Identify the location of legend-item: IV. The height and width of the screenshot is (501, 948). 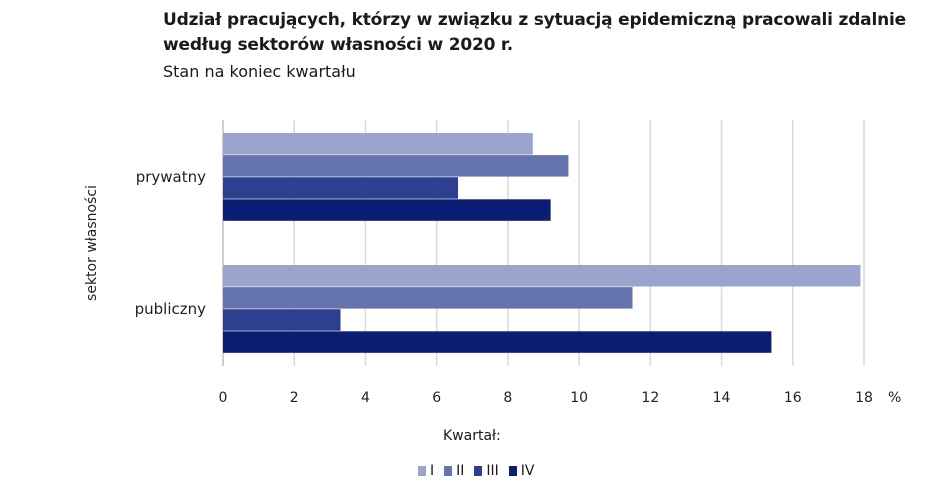
(521, 471).